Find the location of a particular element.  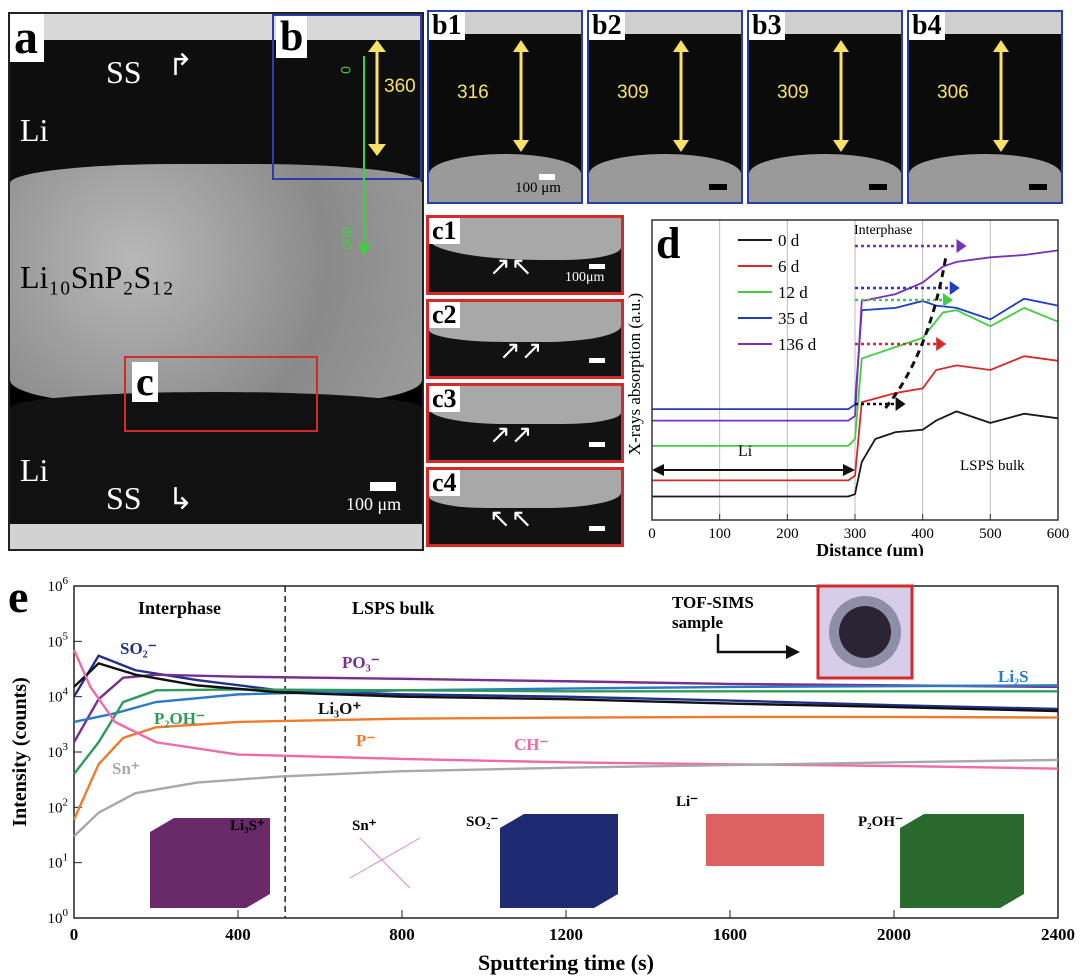

chart-d-legend-label: 12 d is located at coordinates (793, 292).